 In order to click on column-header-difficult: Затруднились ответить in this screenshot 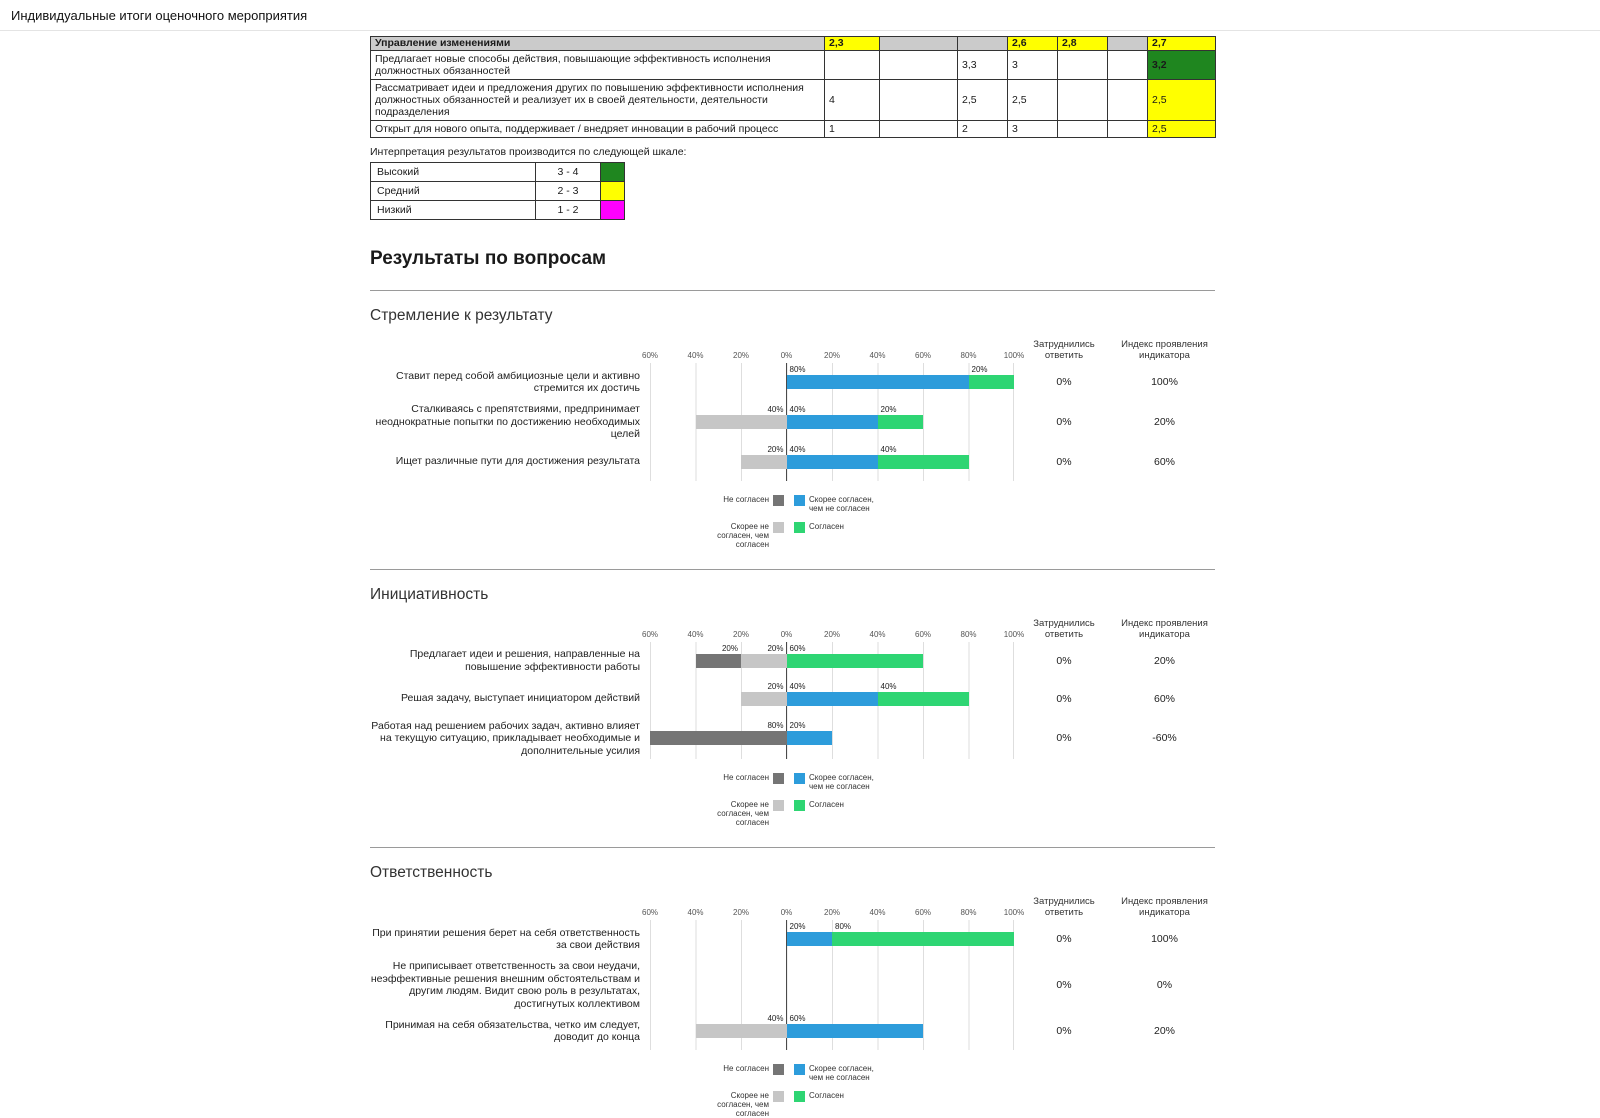, I will do `click(1064, 628)`.